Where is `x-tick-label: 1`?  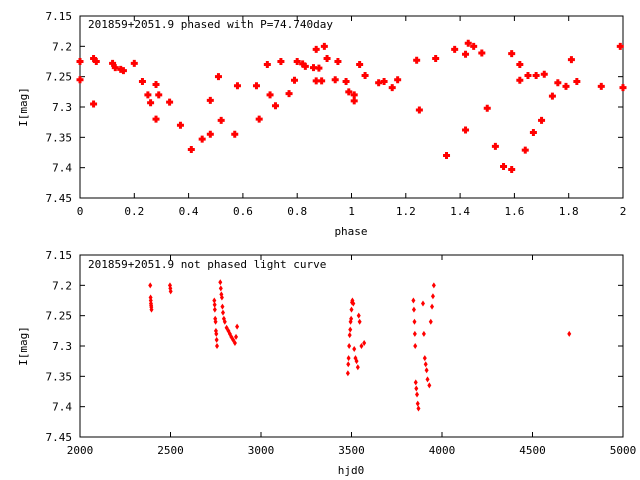
x-tick-label: 1 is located at coordinates (351, 211).